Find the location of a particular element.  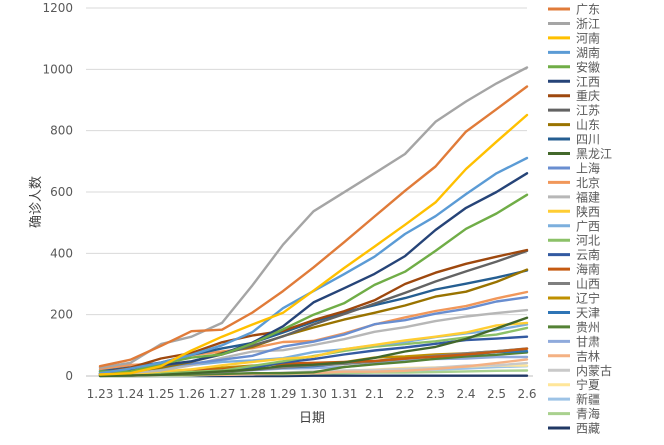

legend-label: 吉林 is located at coordinates (588, 356).